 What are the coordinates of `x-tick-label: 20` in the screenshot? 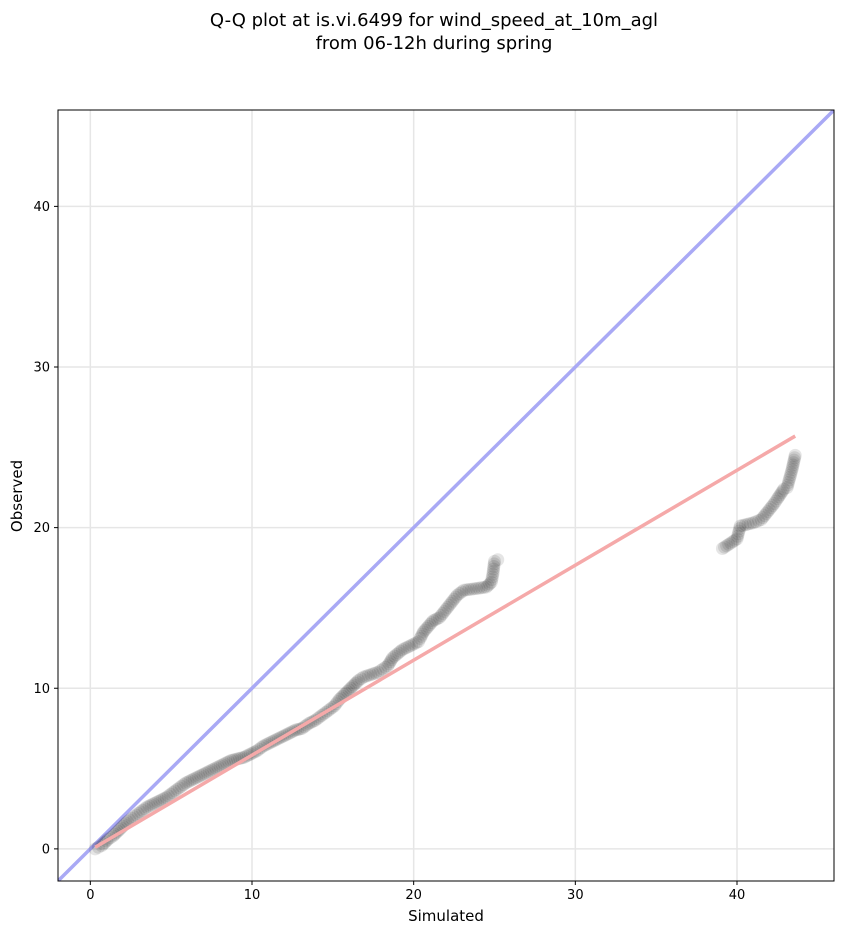 It's located at (413, 895).